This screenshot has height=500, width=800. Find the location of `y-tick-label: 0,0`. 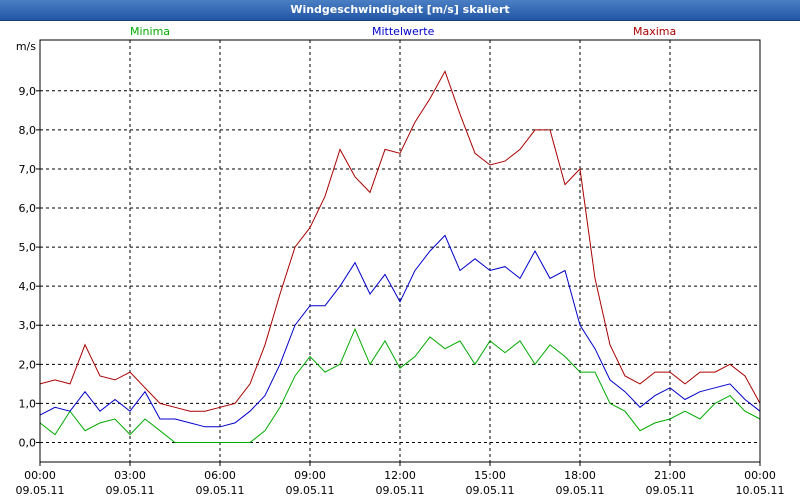

y-tick-label: 0,0 is located at coordinates (28, 442).